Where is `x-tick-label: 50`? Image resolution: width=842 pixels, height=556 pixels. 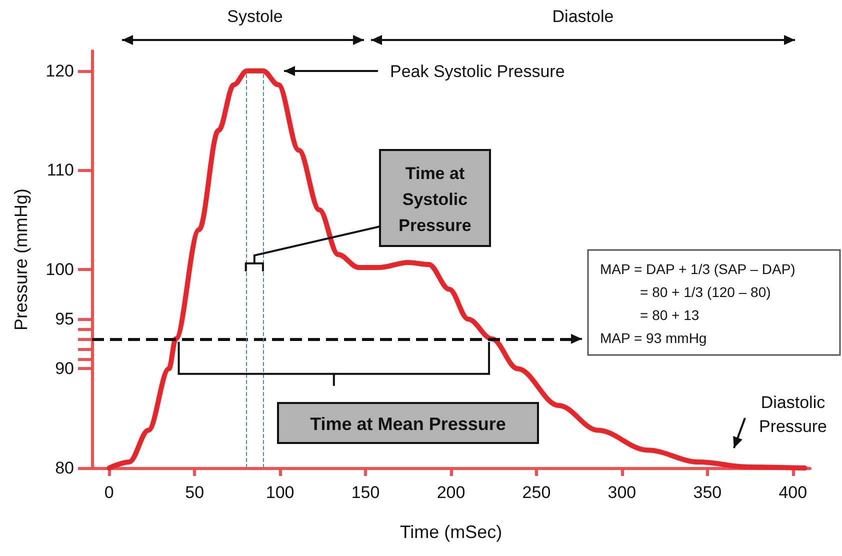 x-tick-label: 50 is located at coordinates (194, 492).